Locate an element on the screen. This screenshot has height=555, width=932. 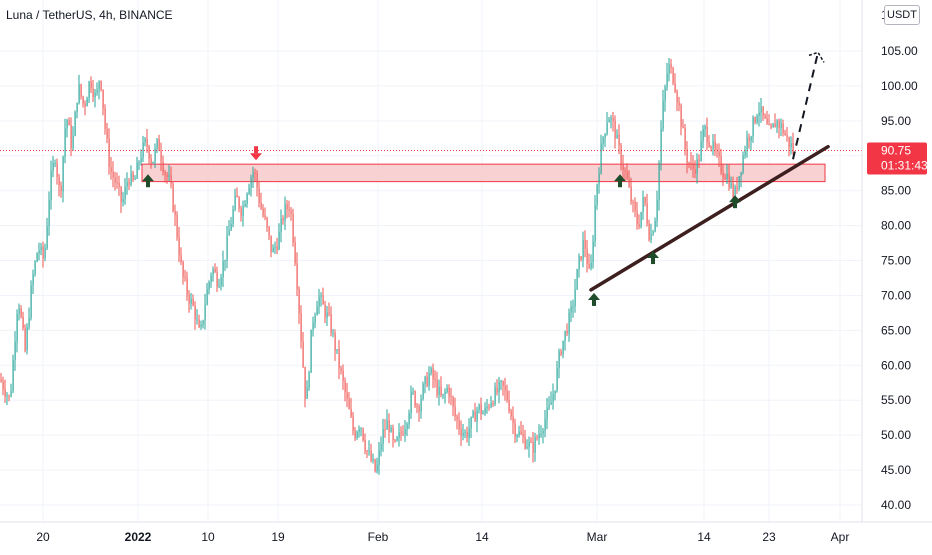
projection-arrowhead is located at coordinates (816, 57).